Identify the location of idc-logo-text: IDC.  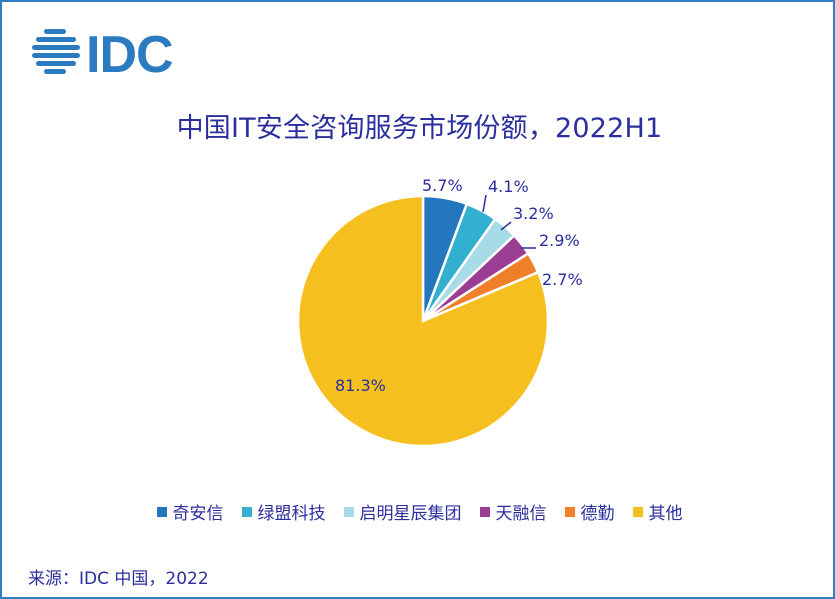
(129, 51).